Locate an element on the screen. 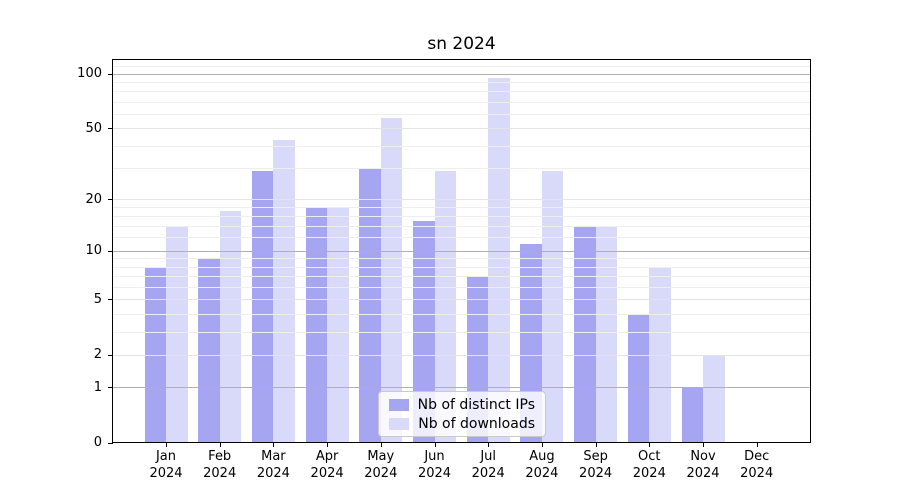 The width and height of the screenshot is (900, 500). x-tick-label: Aug 2024 is located at coordinates (542, 465).